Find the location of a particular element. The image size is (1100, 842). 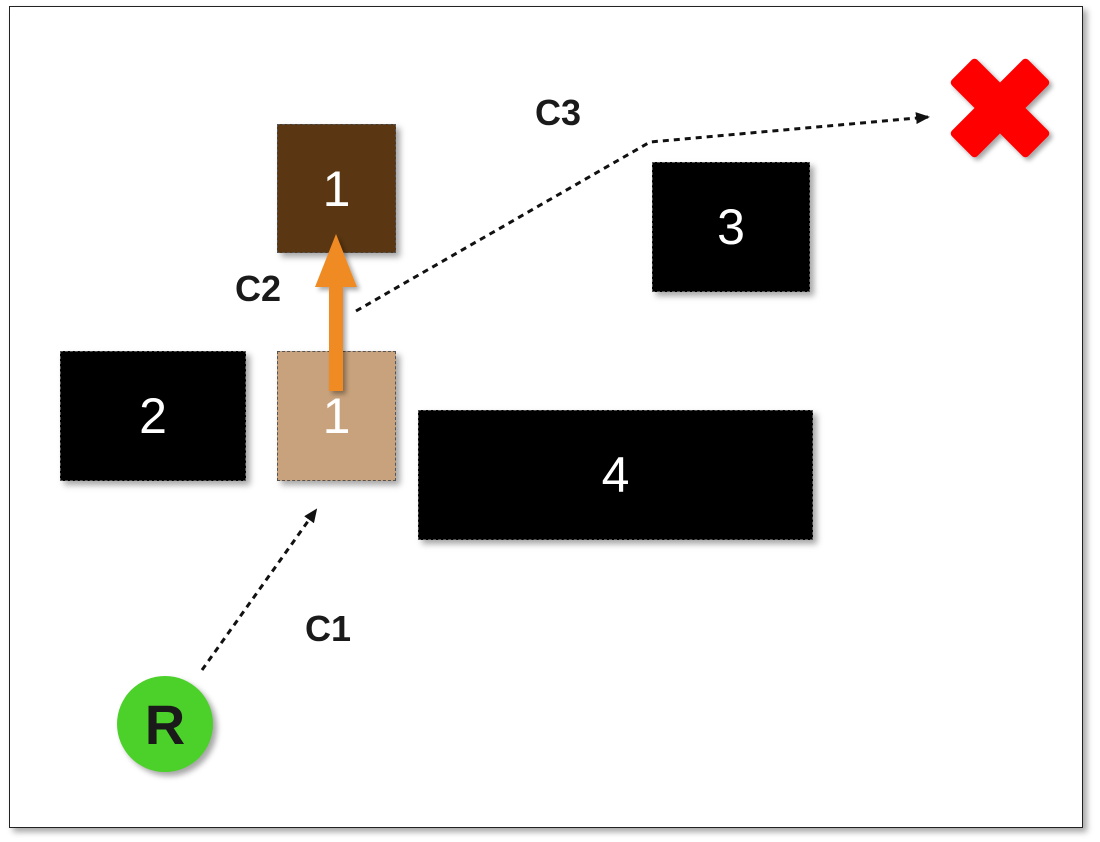

block-2-label: 2 is located at coordinates (153, 416).